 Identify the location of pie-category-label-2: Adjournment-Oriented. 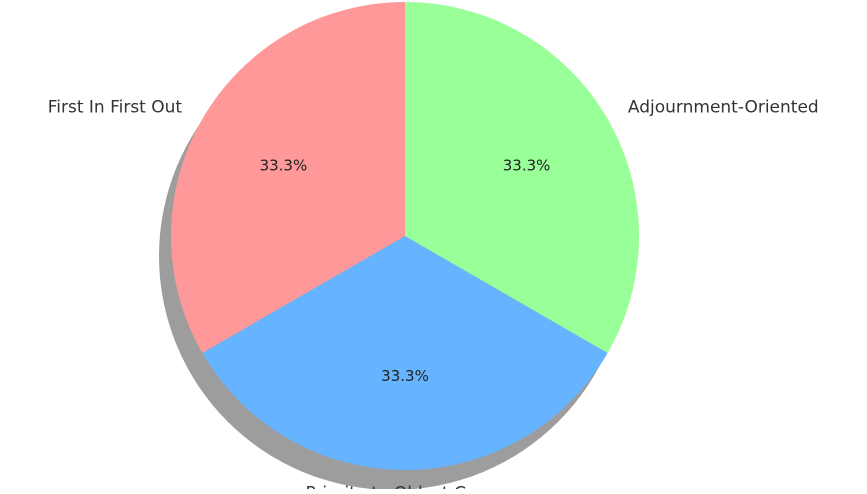
(723, 107).